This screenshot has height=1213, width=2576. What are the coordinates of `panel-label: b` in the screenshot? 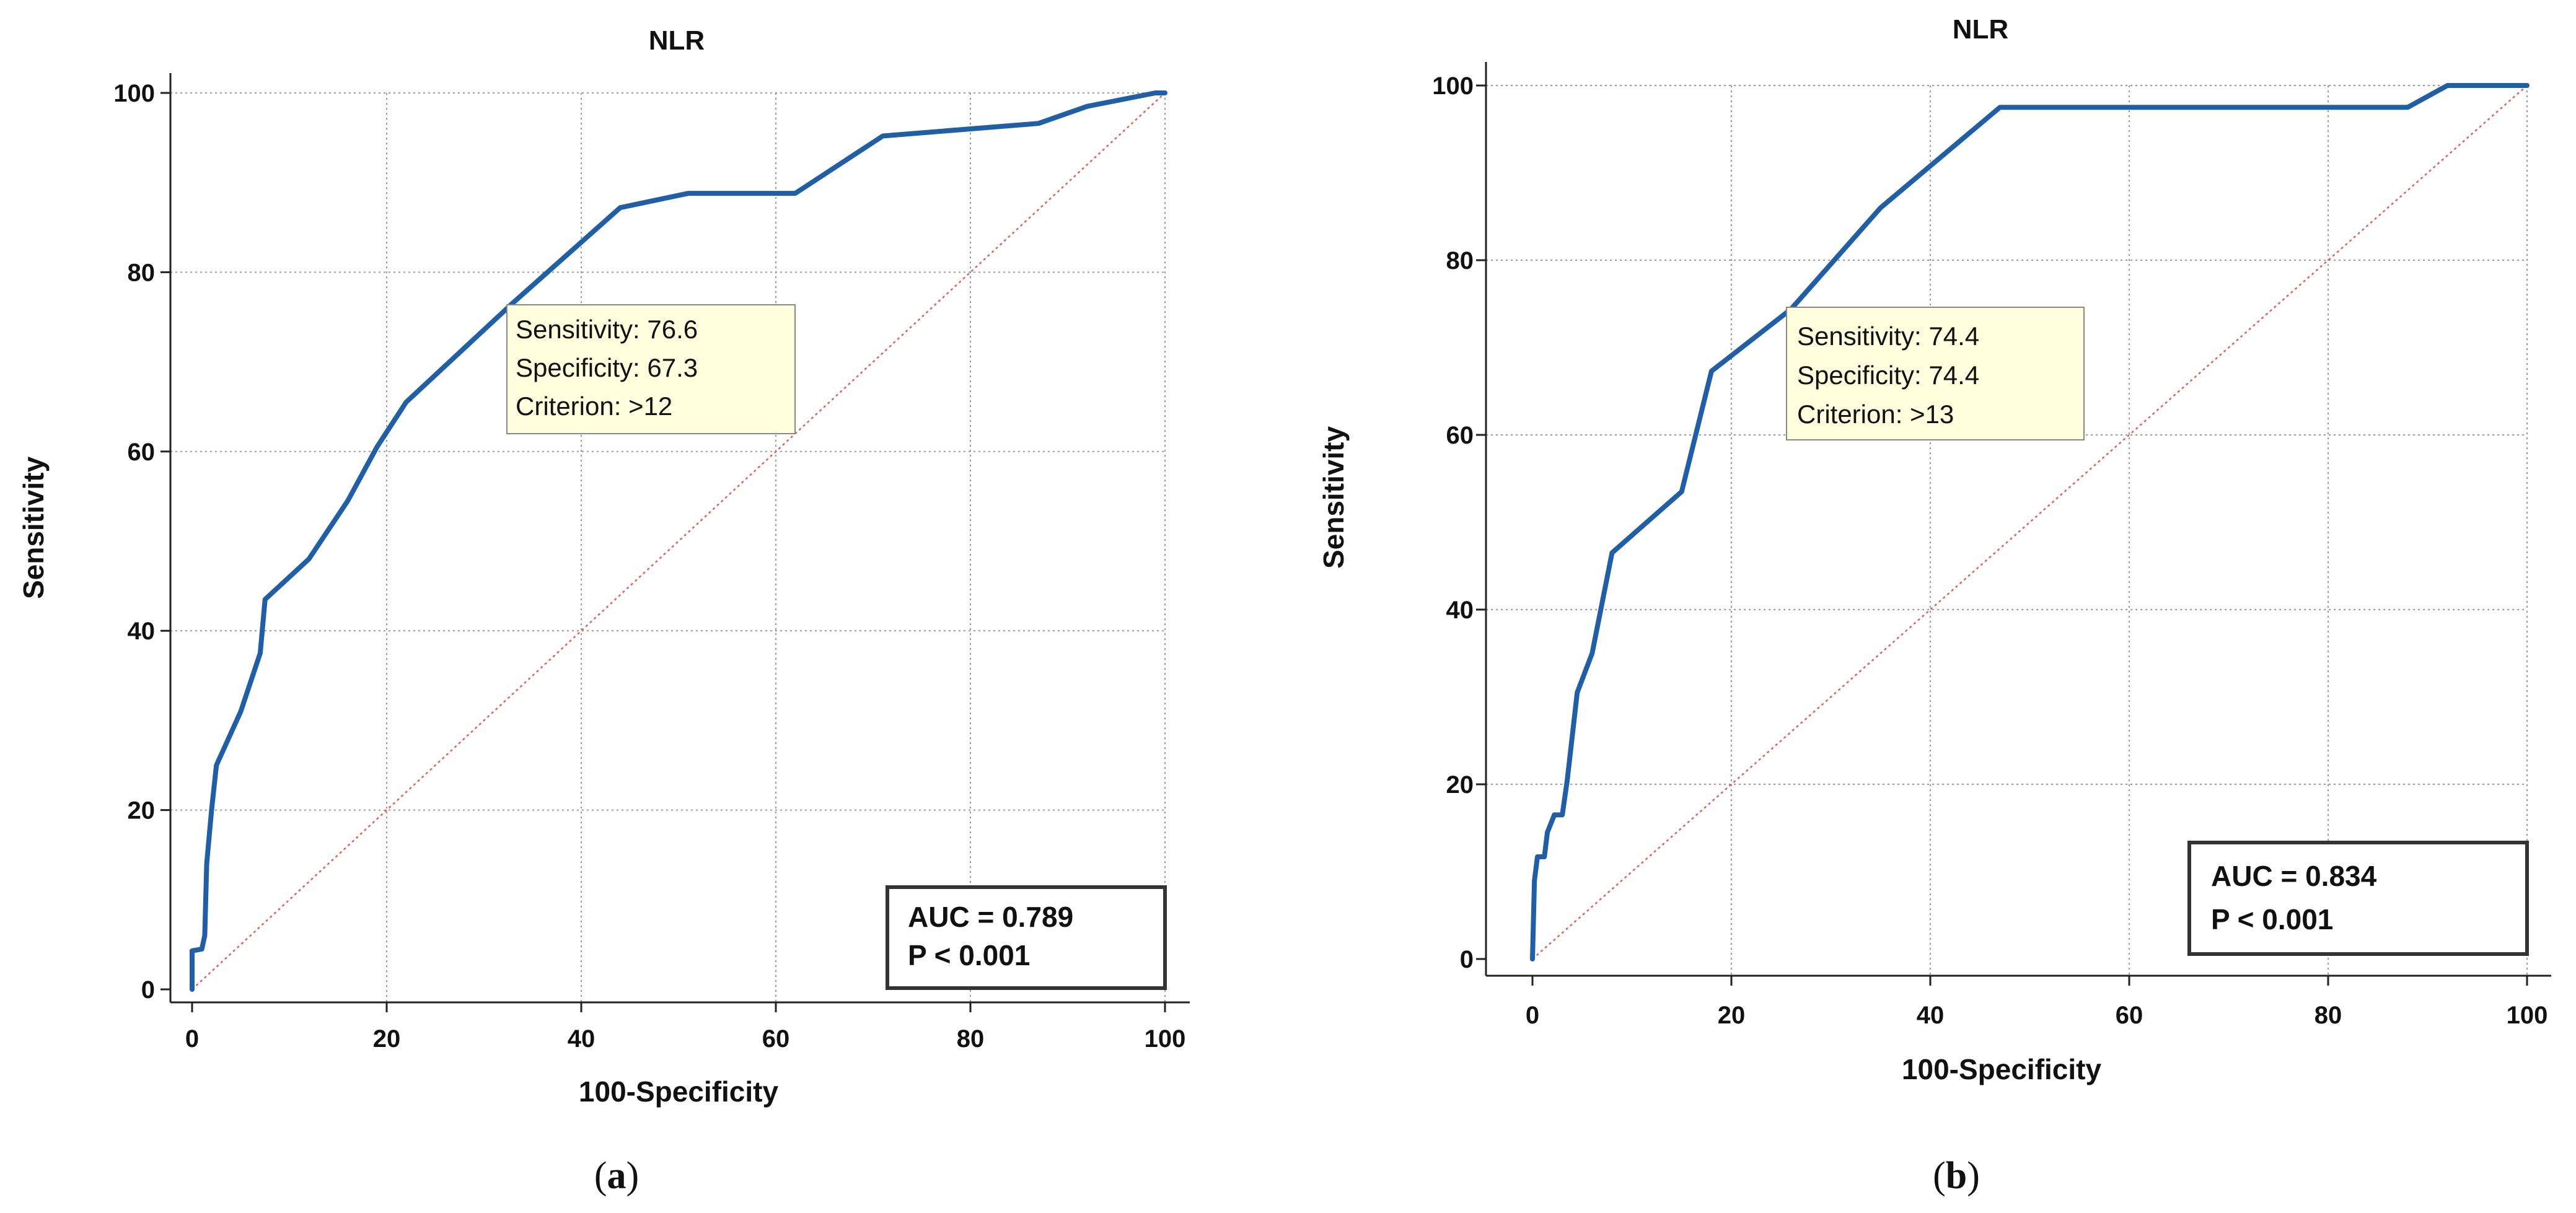 It's located at (1957, 1176).